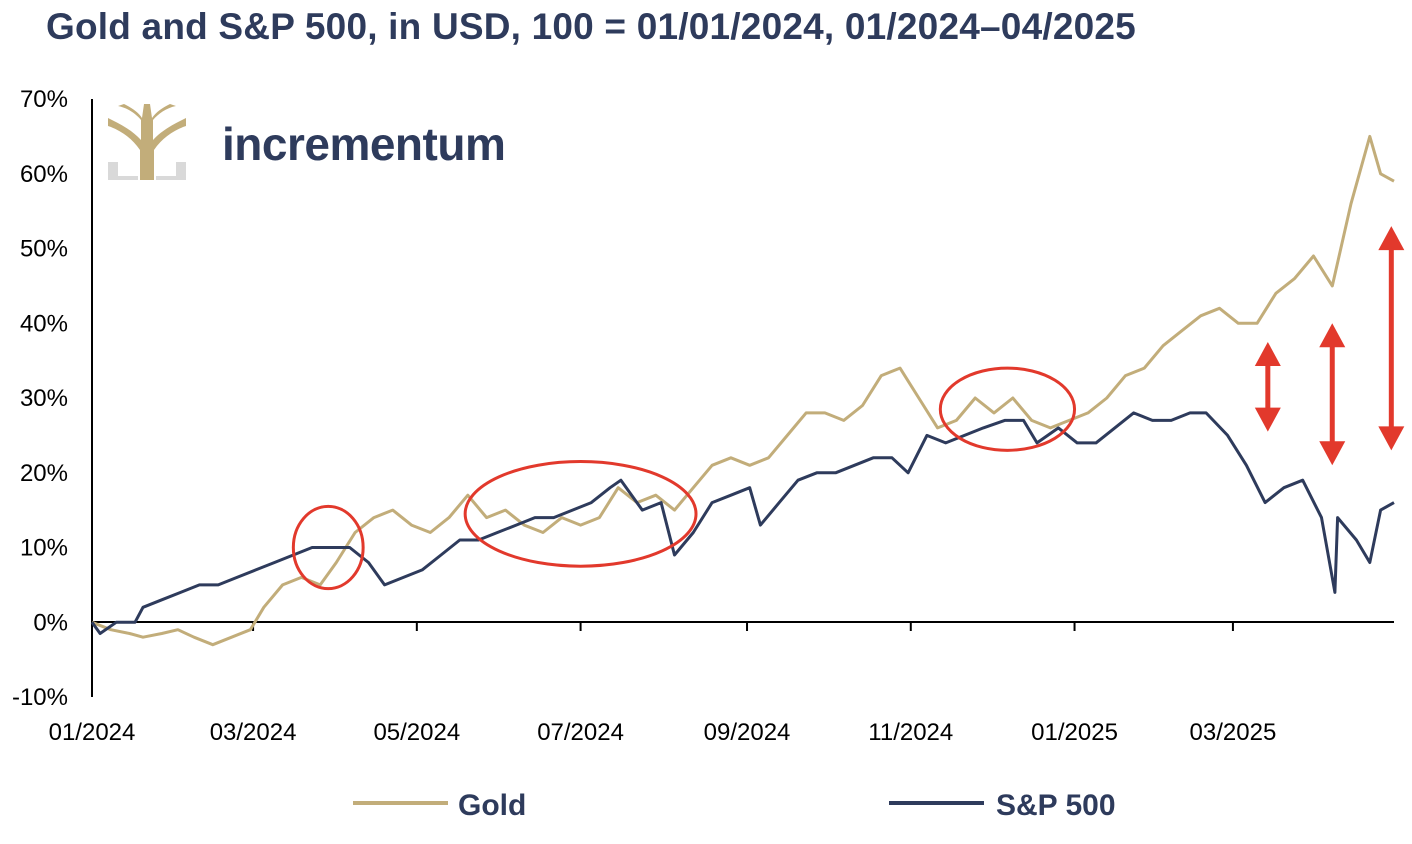  I want to click on y-tick-labels: 70% 60% 50% 40% 30% 20% 10% 0% -10%, so click(40, 398).